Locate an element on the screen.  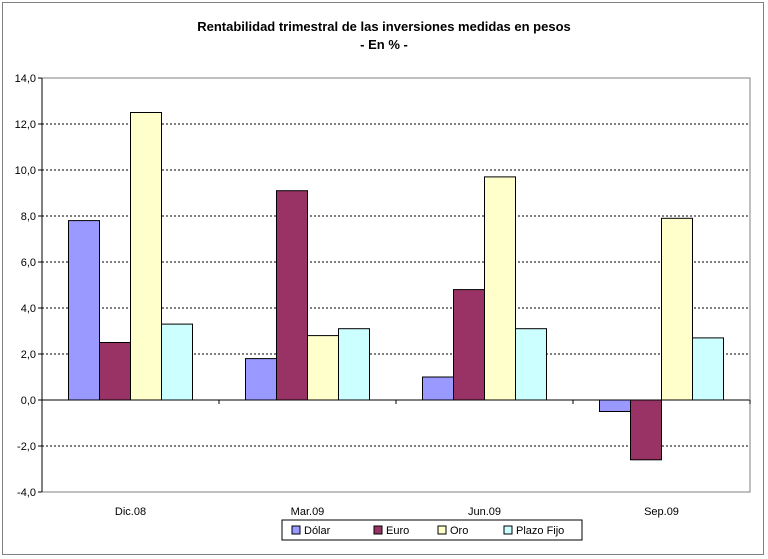
y-tick-label: 12,0 is located at coordinates (25, 125).